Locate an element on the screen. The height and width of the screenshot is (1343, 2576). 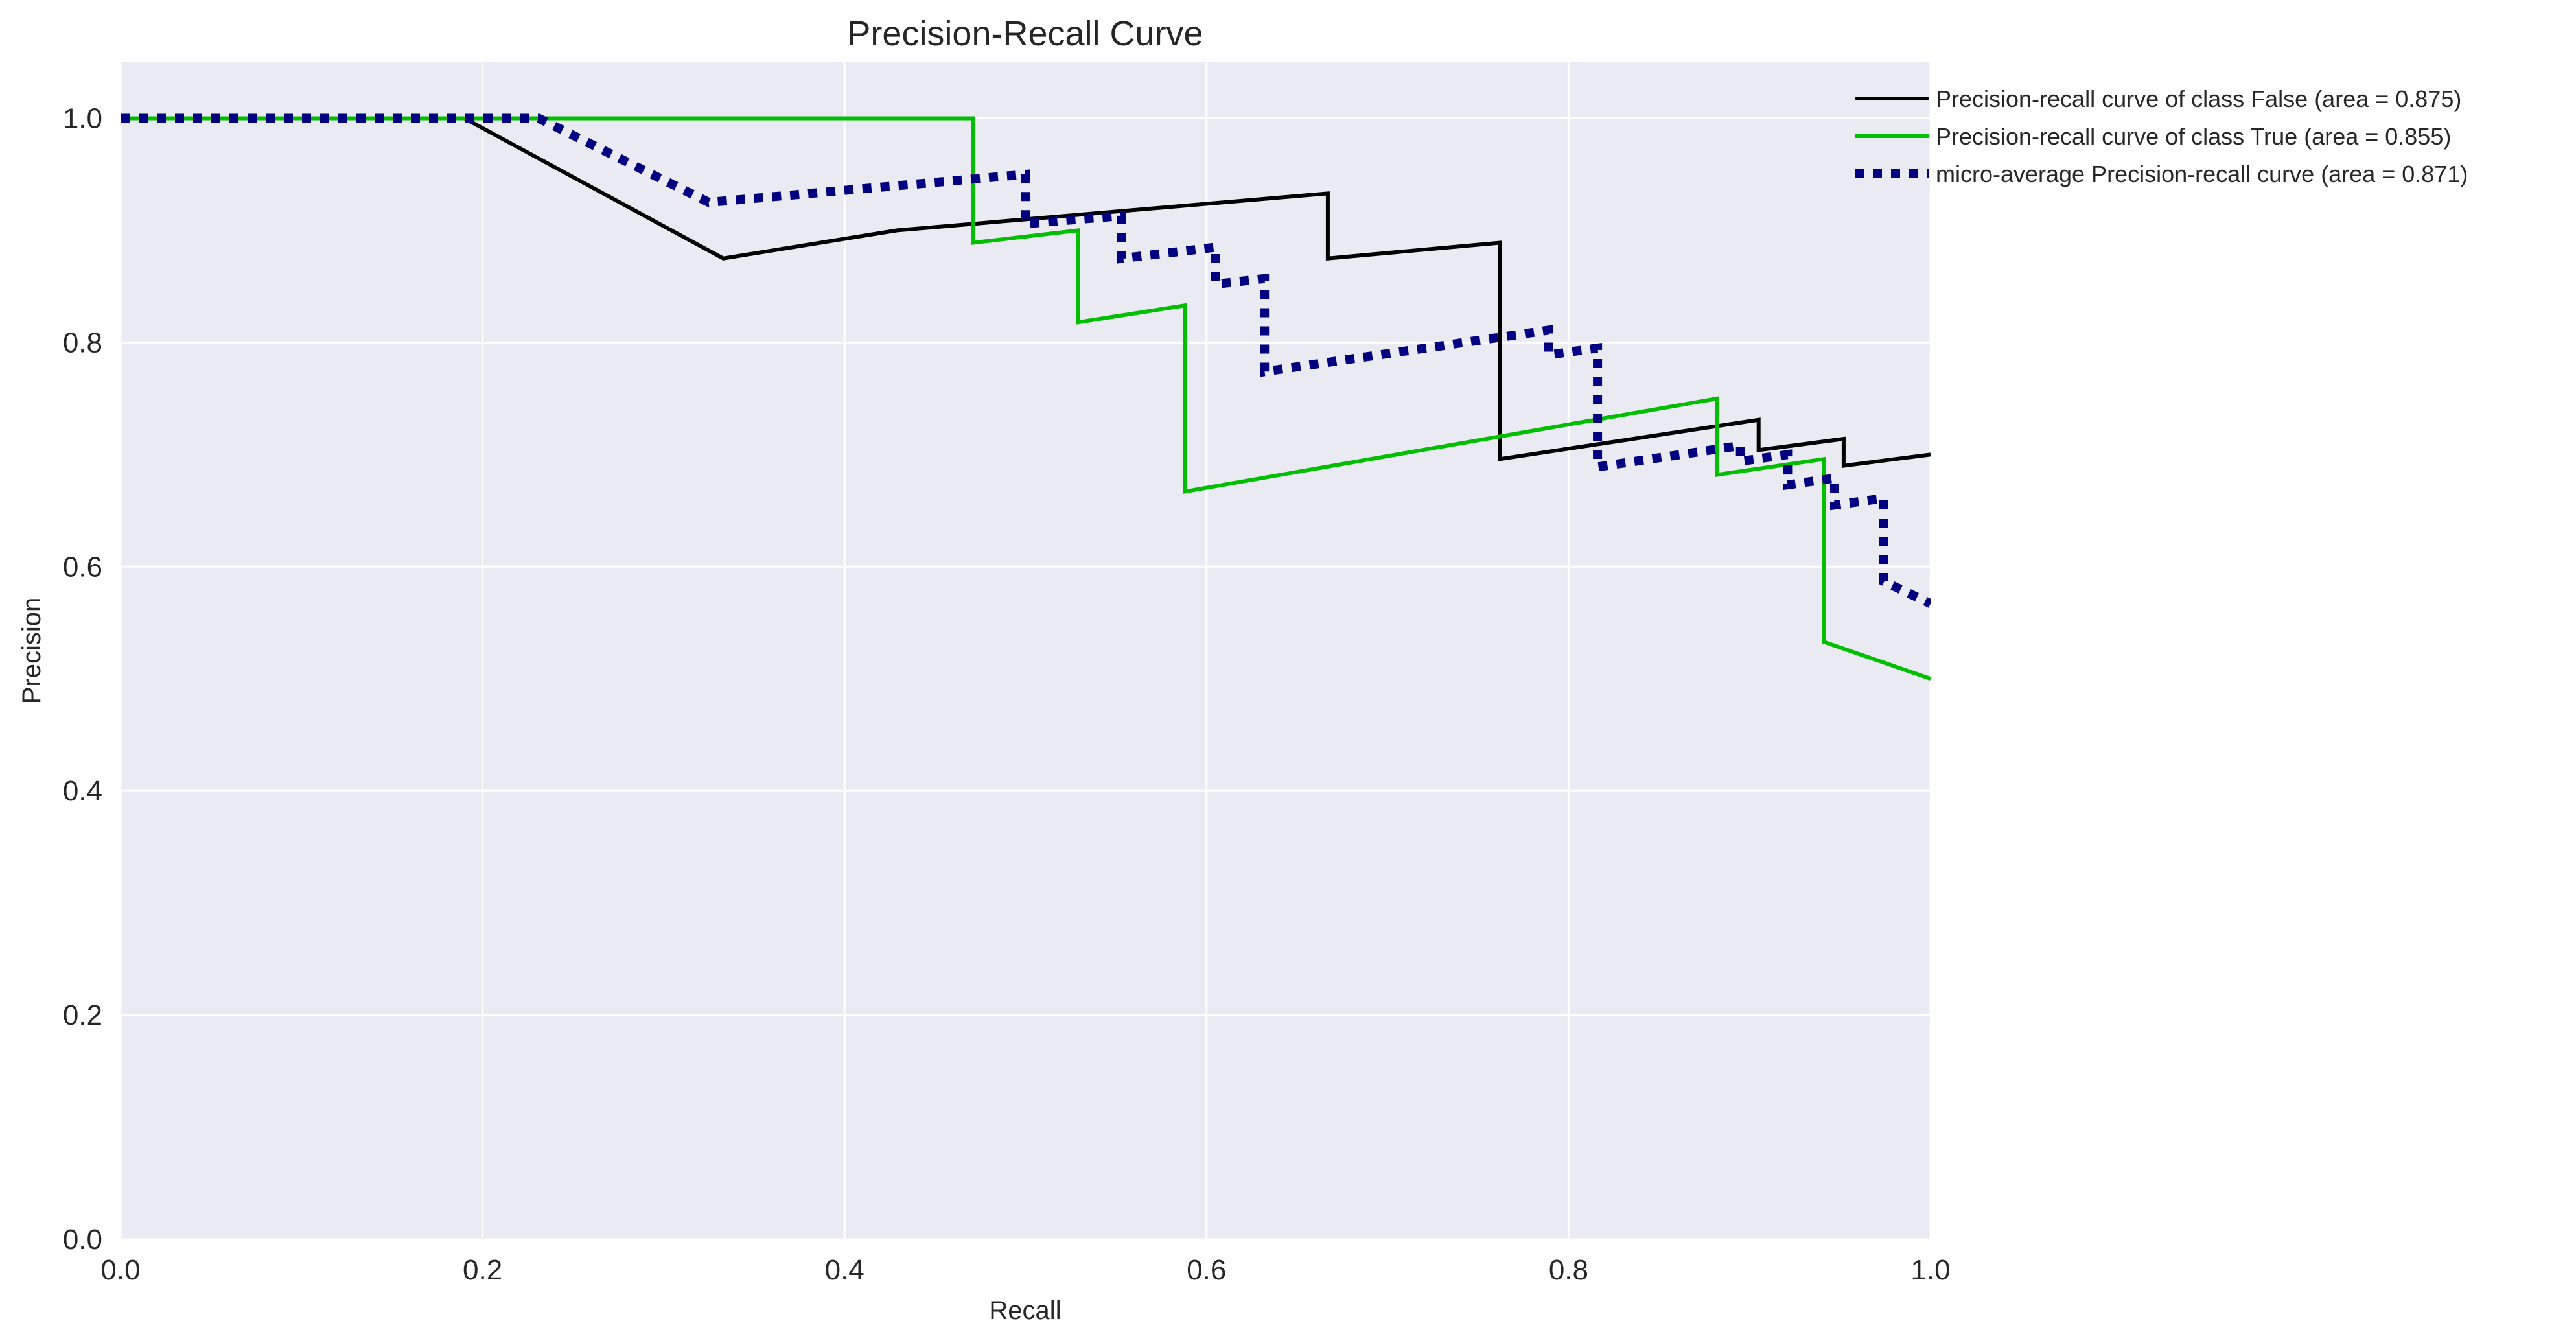
x-tick-label: 0.2 is located at coordinates (483, 1270).